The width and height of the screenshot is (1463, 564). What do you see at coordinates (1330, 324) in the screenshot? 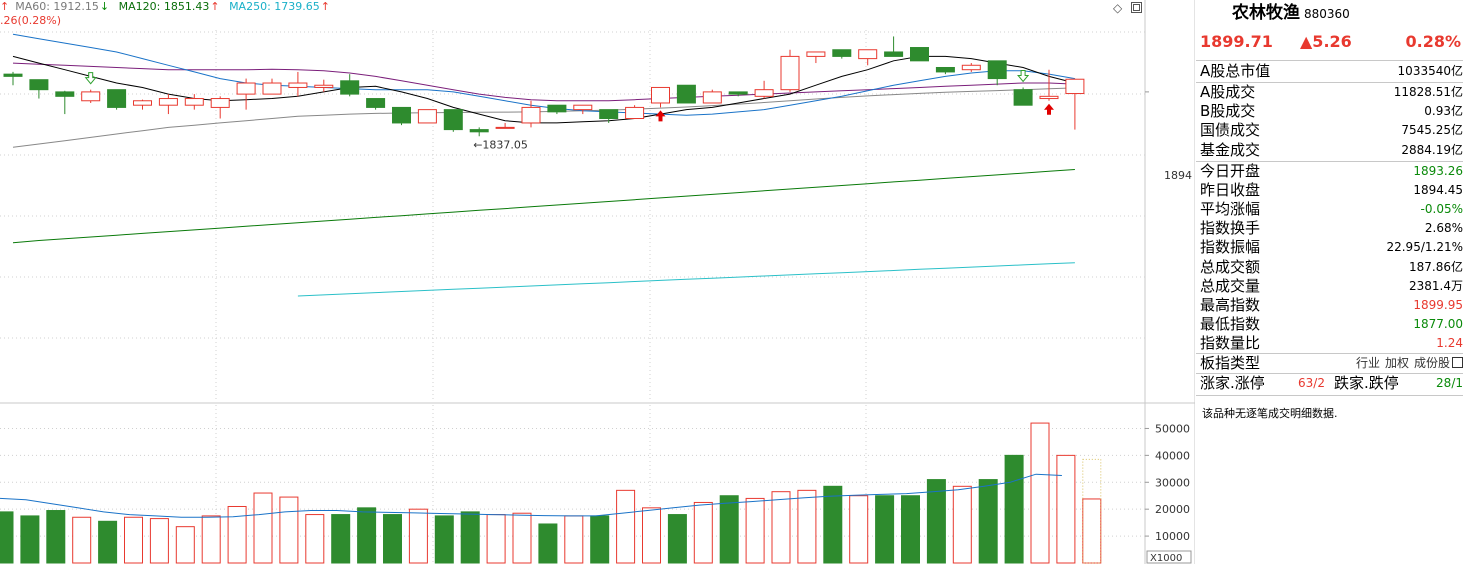
I see `index-stat-row: 最低指数 1877.00` at bounding box center [1330, 324].